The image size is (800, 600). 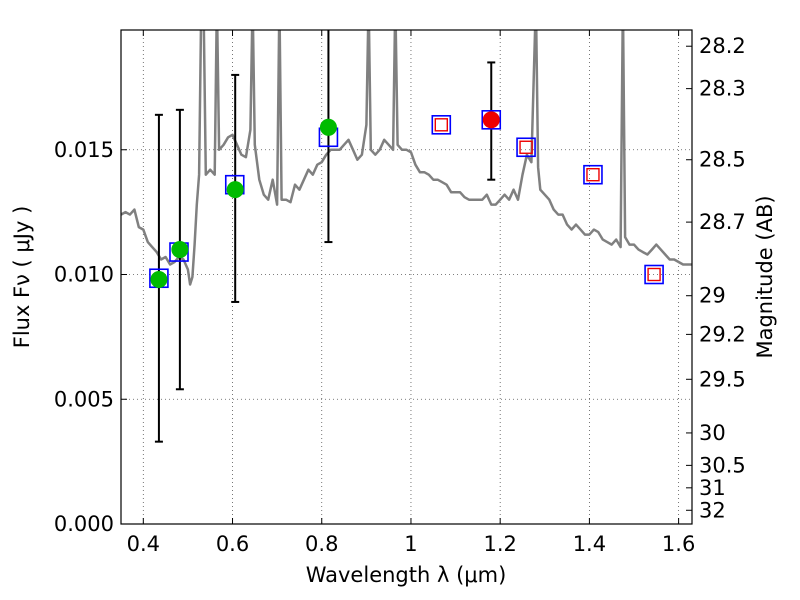 What do you see at coordinates (321, 544) in the screenshot?
I see `x-tick-label: 0.8` at bounding box center [321, 544].